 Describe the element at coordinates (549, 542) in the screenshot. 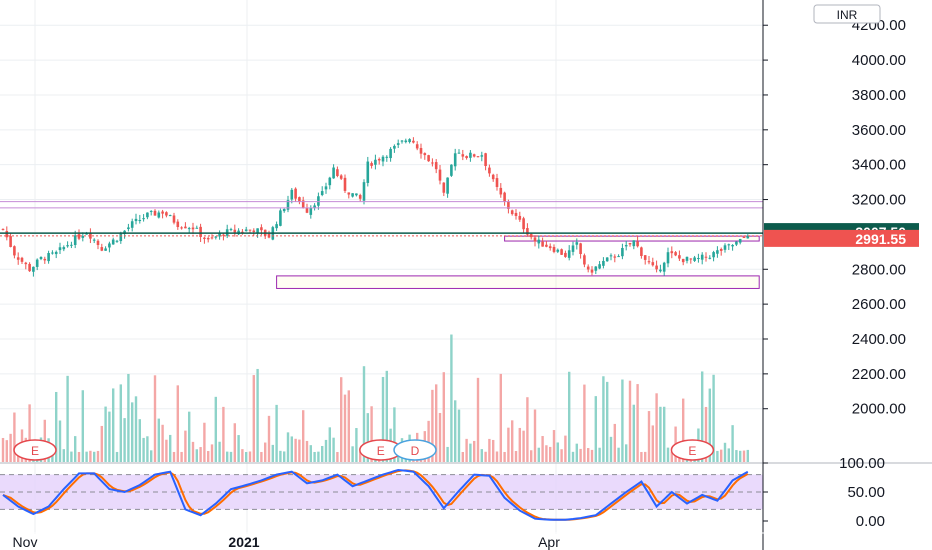

I see `time-label: Apr` at that location.